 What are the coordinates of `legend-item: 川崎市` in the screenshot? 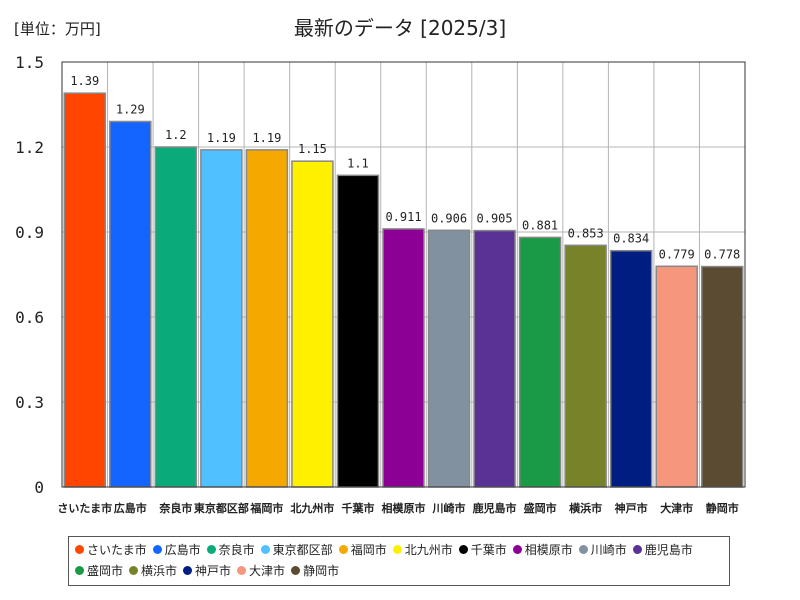 It's located at (602, 550).